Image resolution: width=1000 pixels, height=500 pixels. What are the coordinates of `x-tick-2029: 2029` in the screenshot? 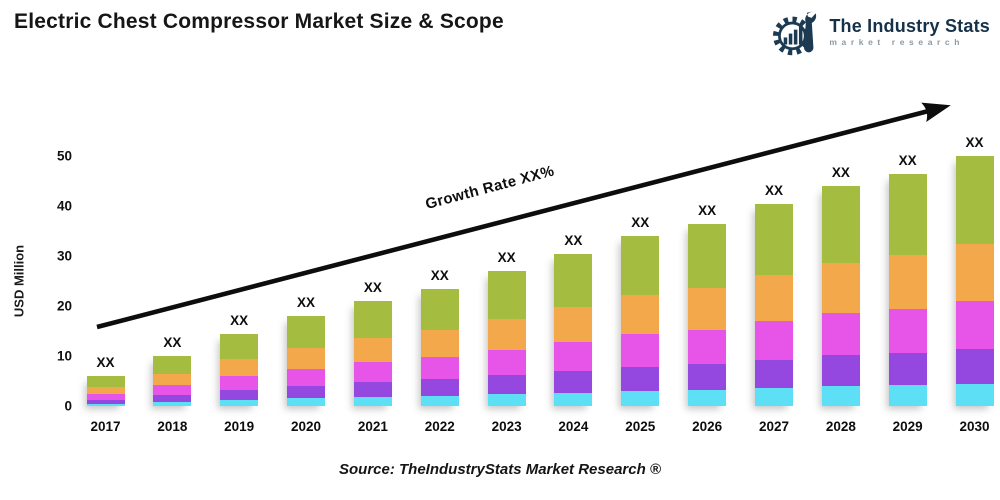 It's located at (907, 426).